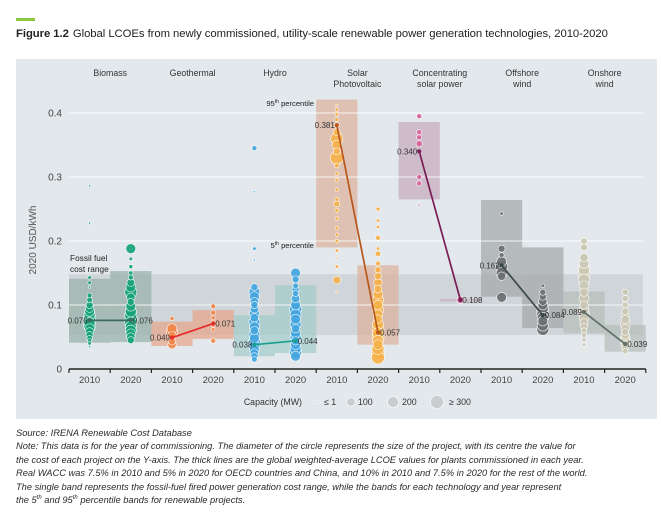 Image resolution: width=661 pixels, height=514 pixels. Describe the element at coordinates (555, 315) in the screenshot. I see `weighted-average-label: 0.084` at that location.